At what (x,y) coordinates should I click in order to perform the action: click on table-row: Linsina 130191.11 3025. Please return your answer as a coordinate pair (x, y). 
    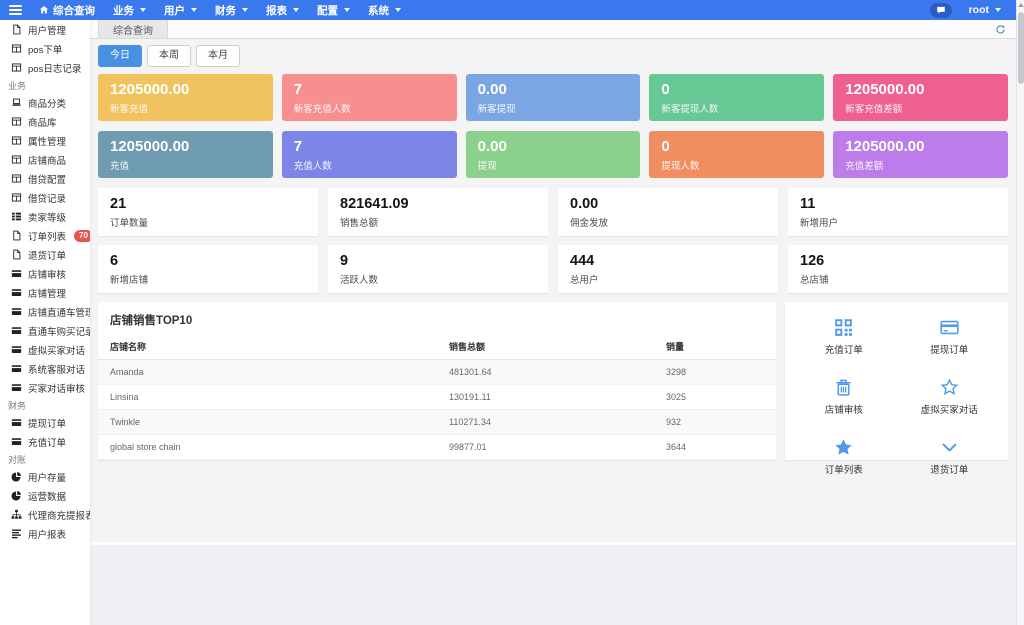
    Looking at the image, I should click on (437, 397).